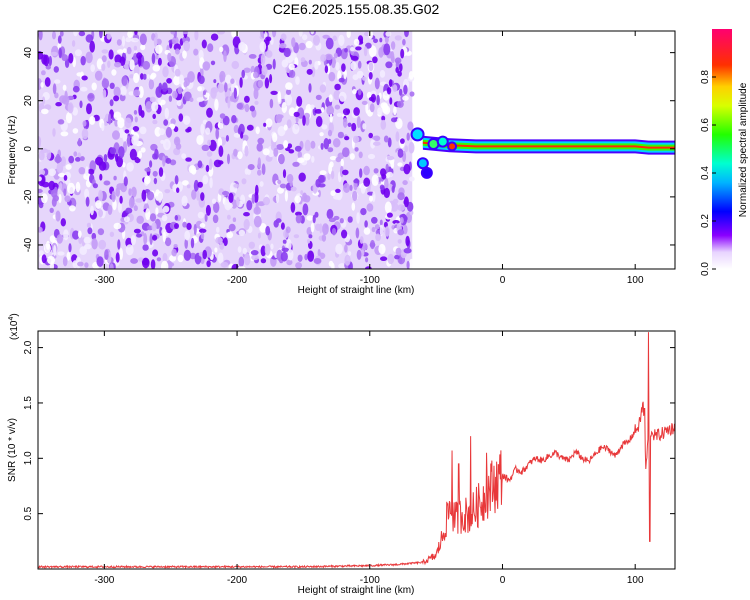 The height and width of the screenshot is (600, 750). Describe the element at coordinates (28, 196) in the screenshot. I see `y-tick-label: -20` at that location.